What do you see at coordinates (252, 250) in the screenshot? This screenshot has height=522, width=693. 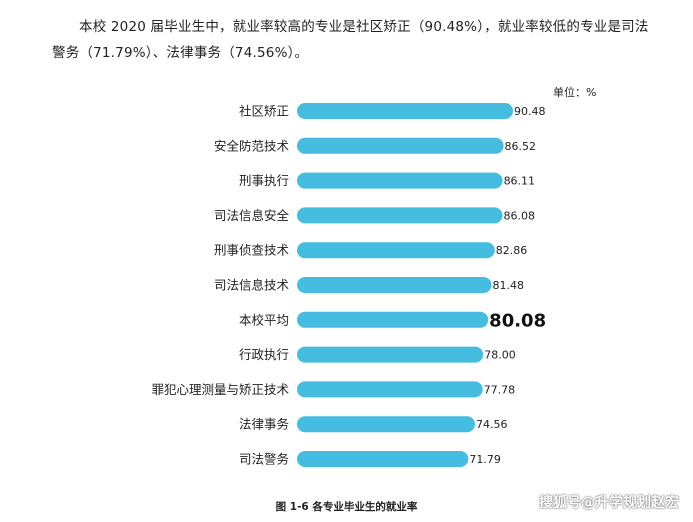 I see `category-label: 刑事侦查技术` at bounding box center [252, 250].